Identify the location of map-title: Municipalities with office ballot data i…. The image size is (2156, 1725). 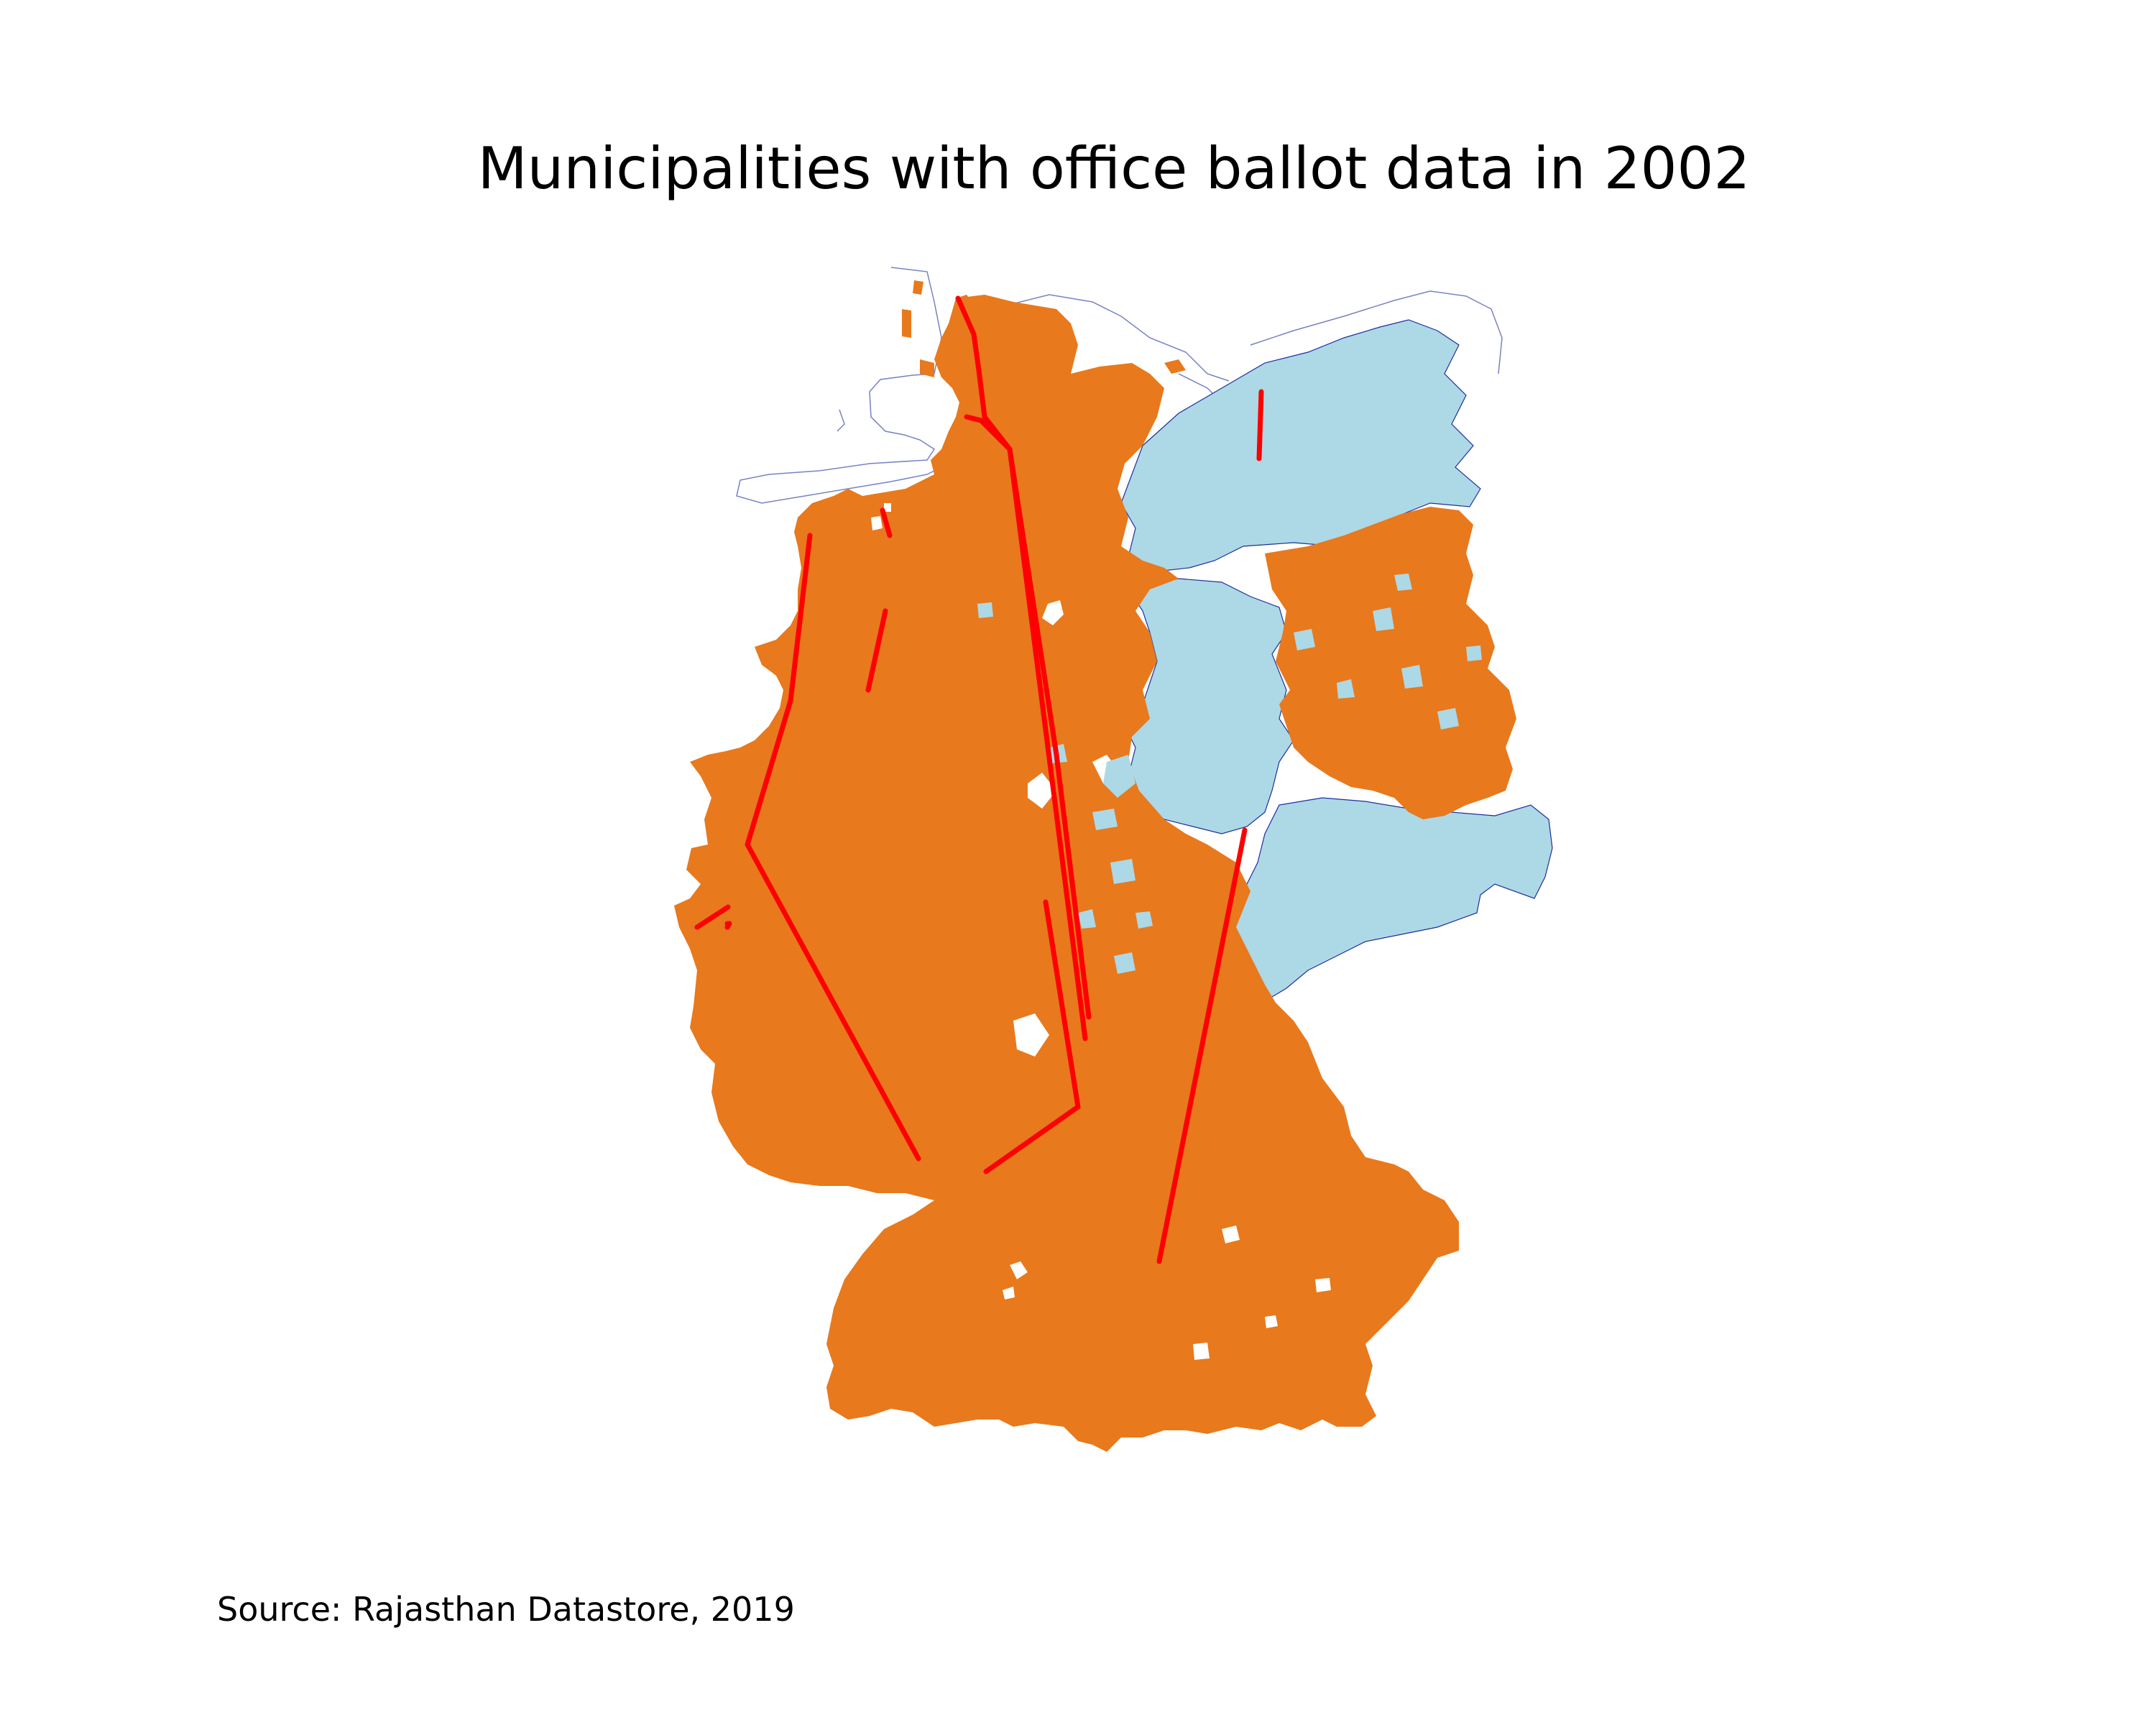
(1114, 168).